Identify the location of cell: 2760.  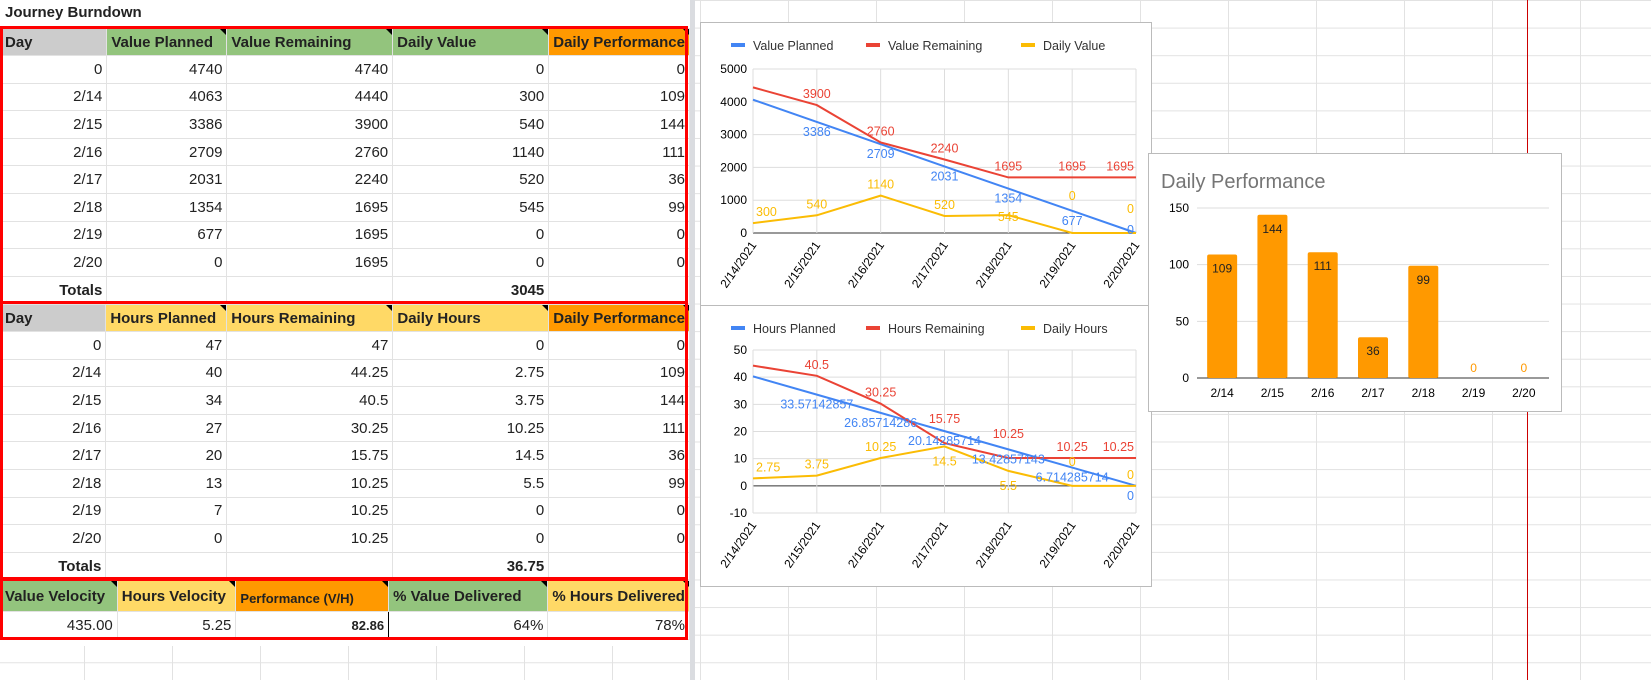
(310, 152).